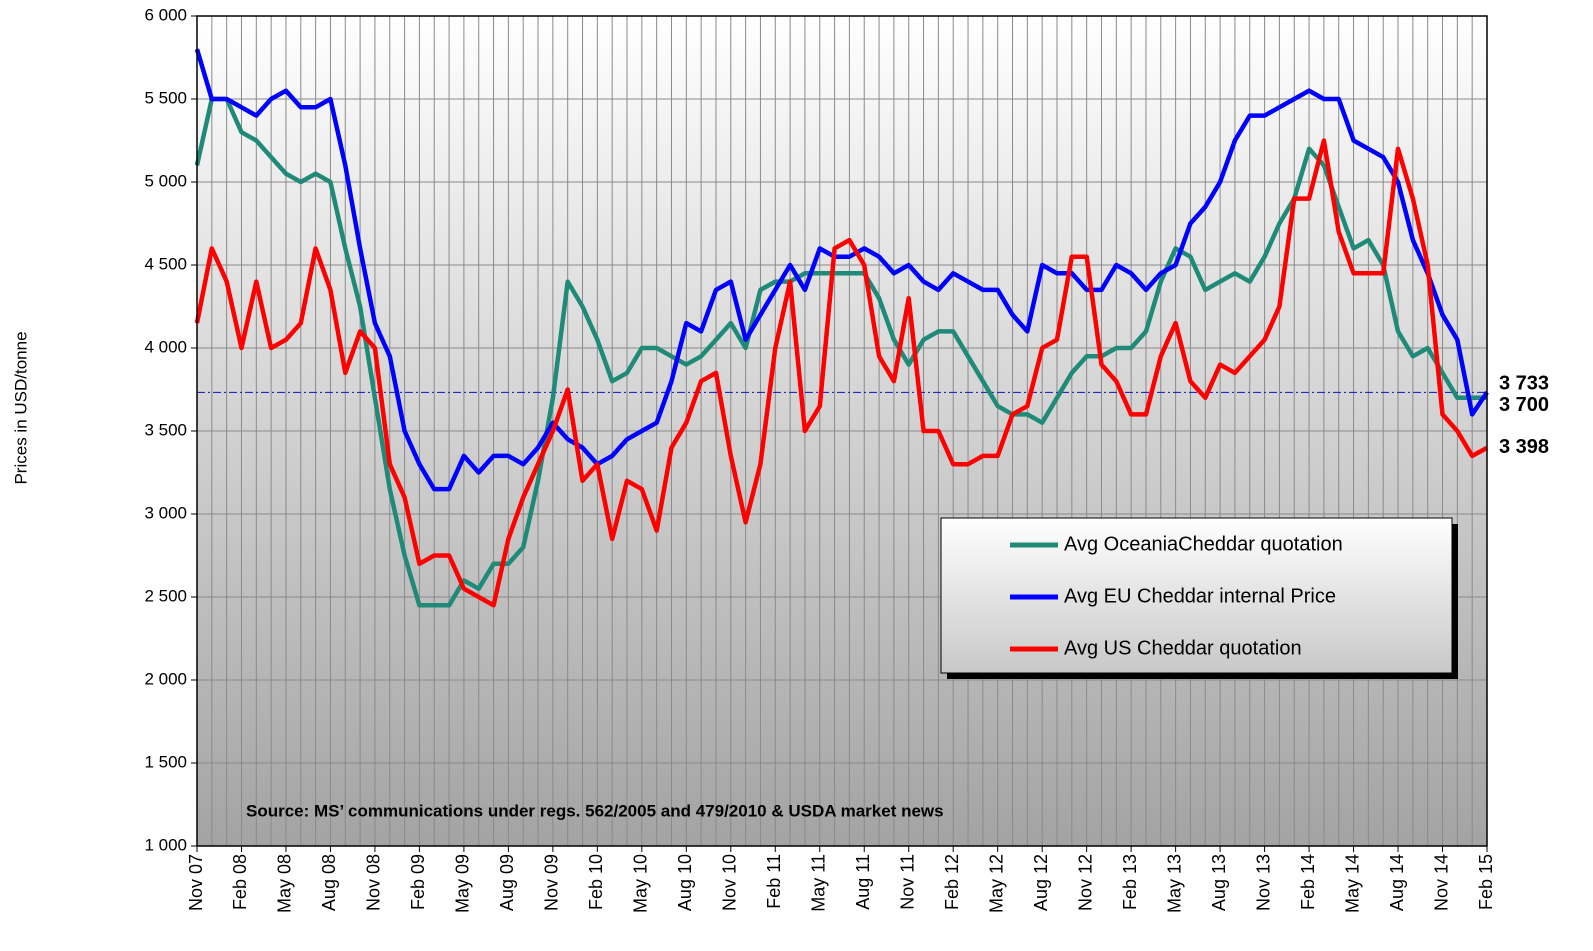  Describe the element at coordinates (996, 883) in the screenshot. I see `x-tick-label: May 12` at that location.